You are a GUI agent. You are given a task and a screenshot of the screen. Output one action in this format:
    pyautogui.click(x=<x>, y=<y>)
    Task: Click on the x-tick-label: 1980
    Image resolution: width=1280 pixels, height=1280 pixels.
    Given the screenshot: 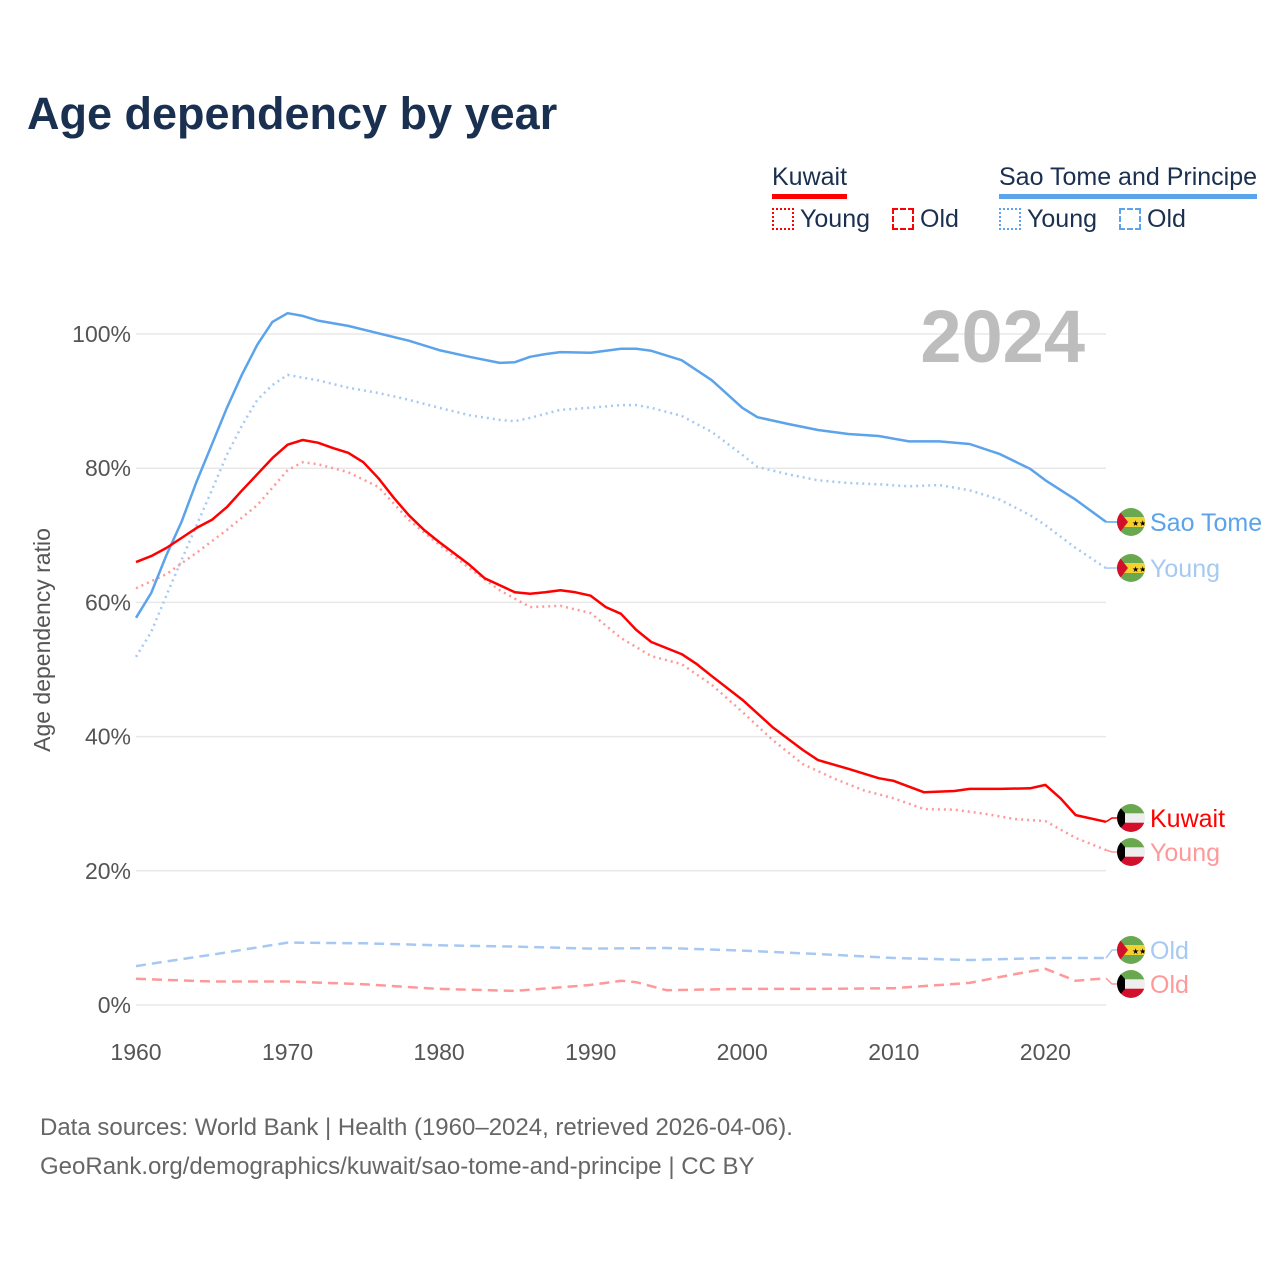 What is the action you would take?
    pyautogui.click(x=439, y=1052)
    